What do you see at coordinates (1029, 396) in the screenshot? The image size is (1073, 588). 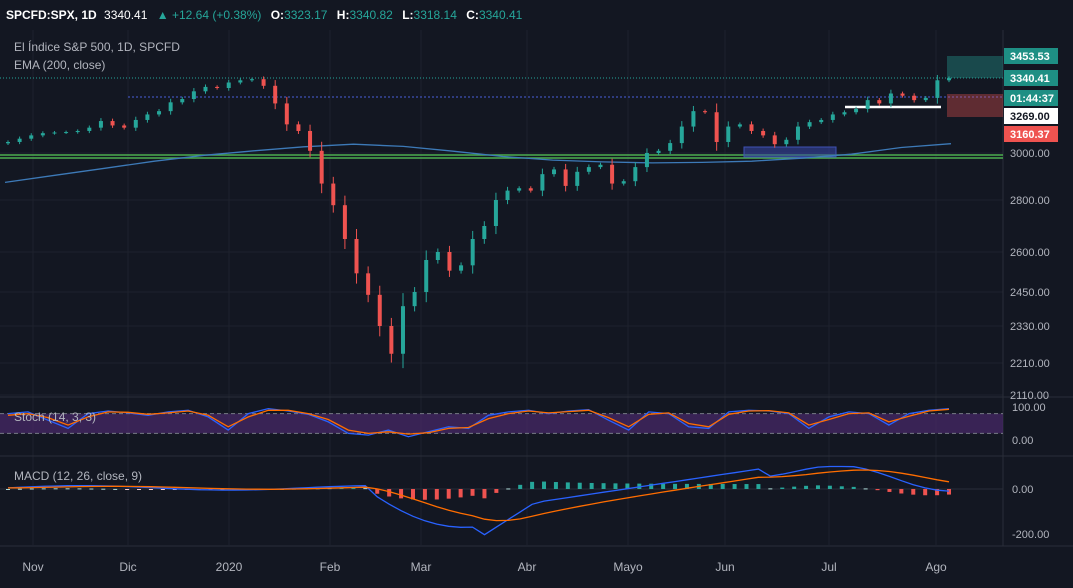 I see `price-tick-label: 2110.00` at bounding box center [1029, 396].